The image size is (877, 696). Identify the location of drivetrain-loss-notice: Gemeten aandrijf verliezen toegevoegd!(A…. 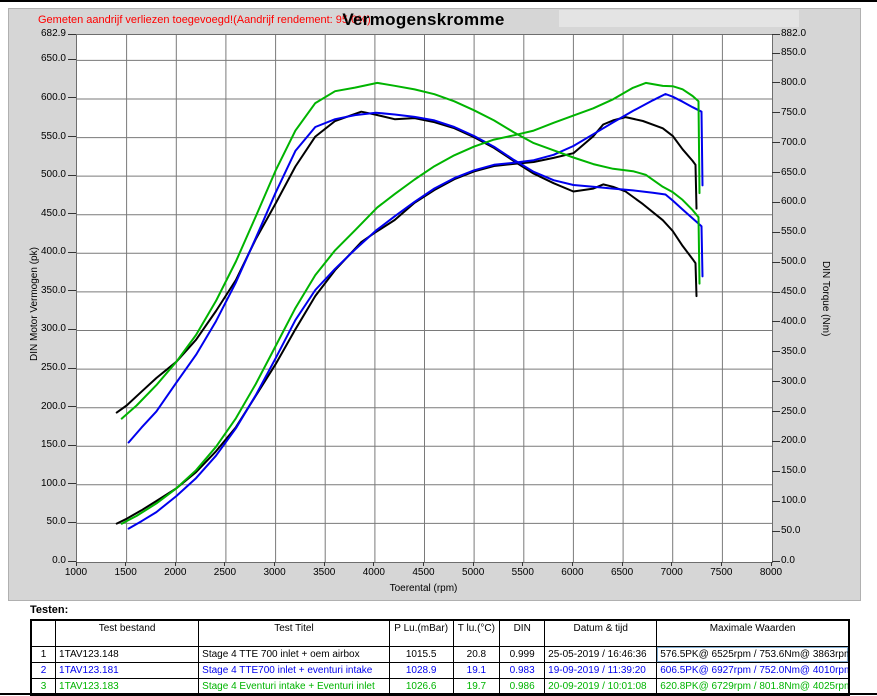
(204, 20).